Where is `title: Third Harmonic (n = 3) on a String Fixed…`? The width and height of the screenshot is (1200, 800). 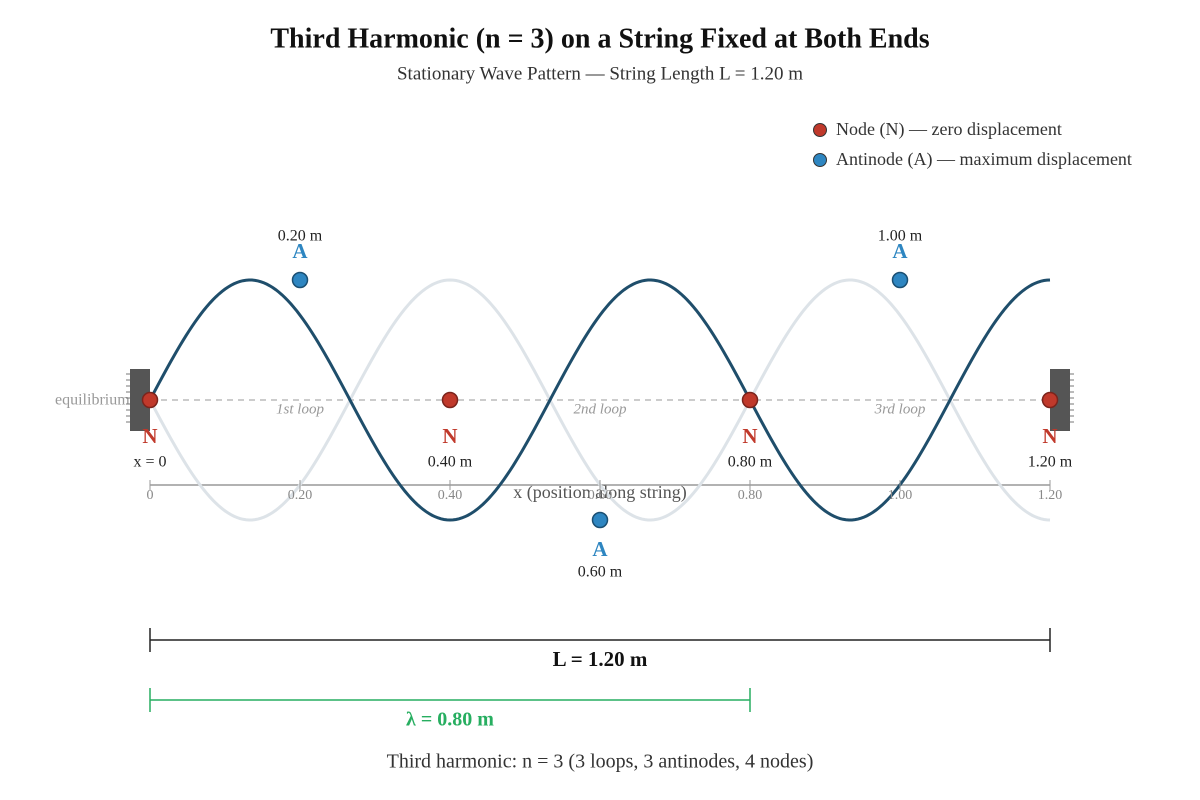
title: Third Harmonic (n = 3) on a String Fixed… is located at coordinates (599, 38).